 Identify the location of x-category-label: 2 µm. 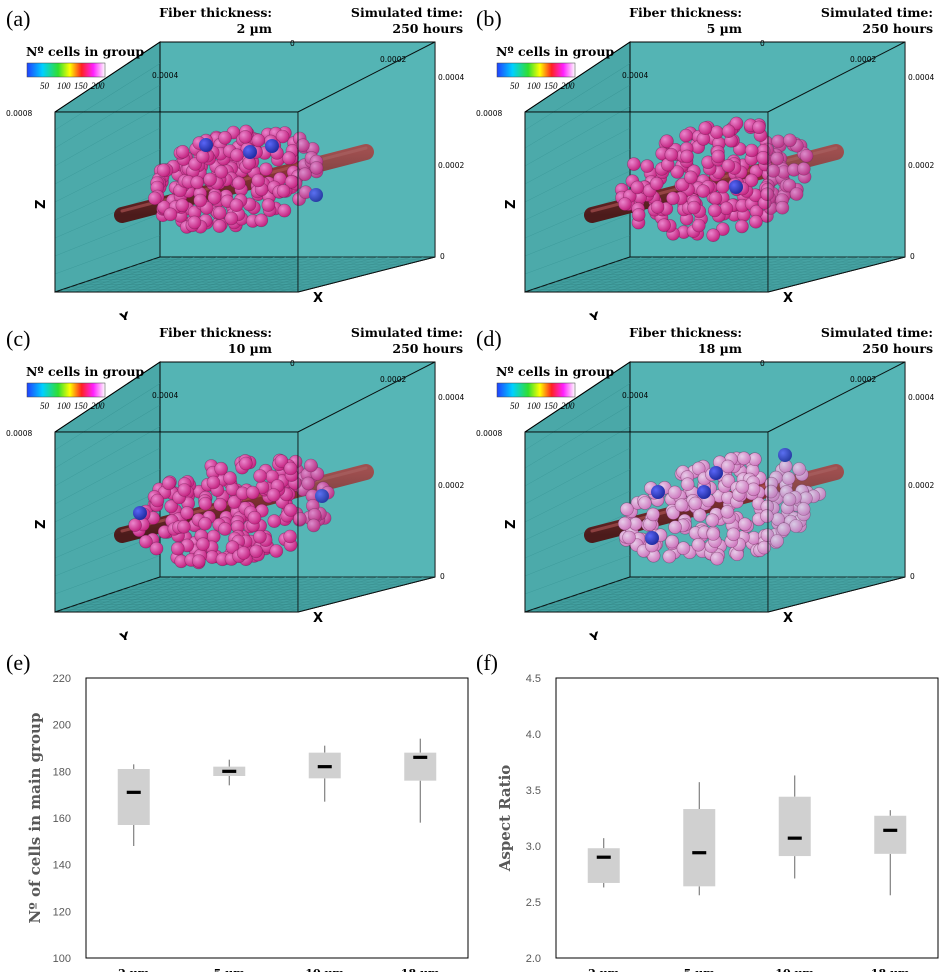
(134, 969).